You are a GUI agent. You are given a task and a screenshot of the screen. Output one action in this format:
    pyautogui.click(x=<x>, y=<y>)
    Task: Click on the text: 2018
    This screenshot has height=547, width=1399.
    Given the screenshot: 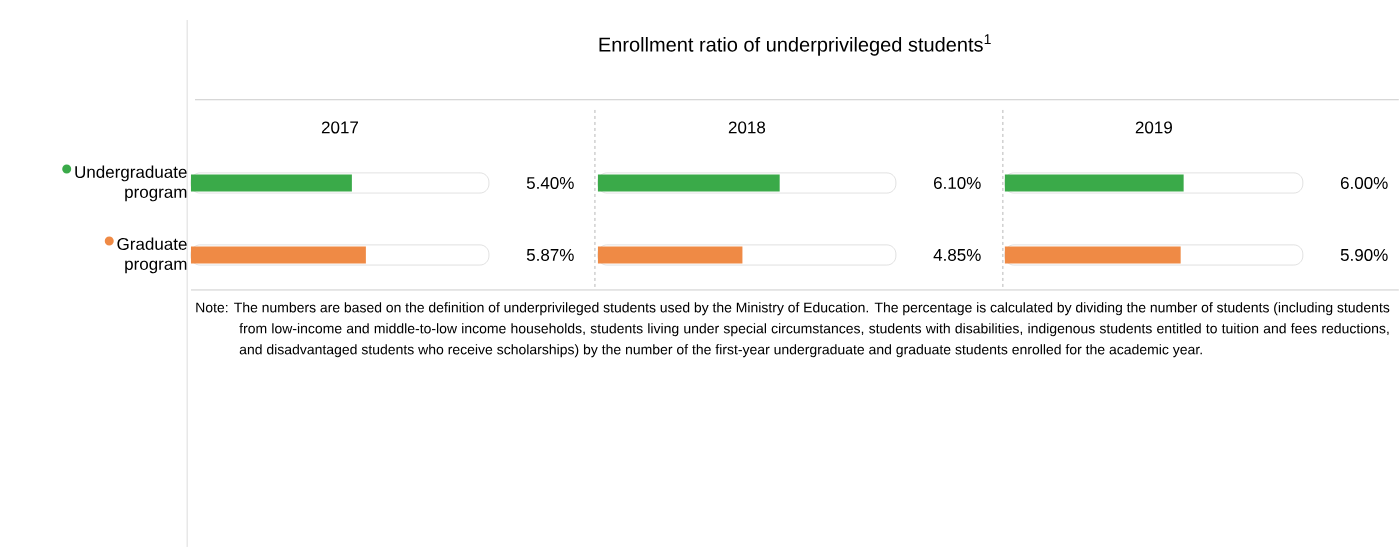 What is the action you would take?
    pyautogui.click(x=747, y=127)
    